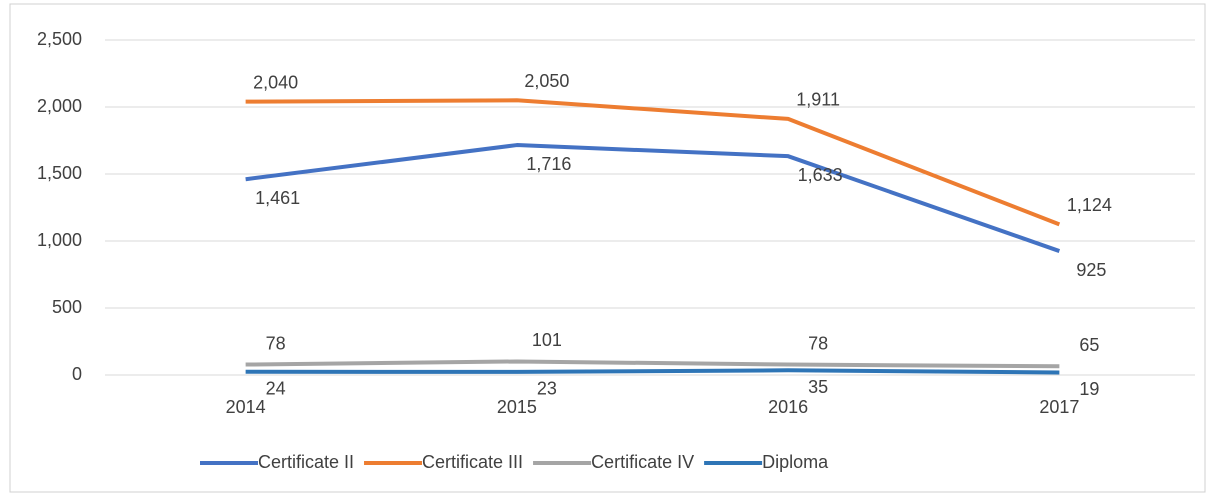  I want to click on data-label: 19, so click(1089, 389).